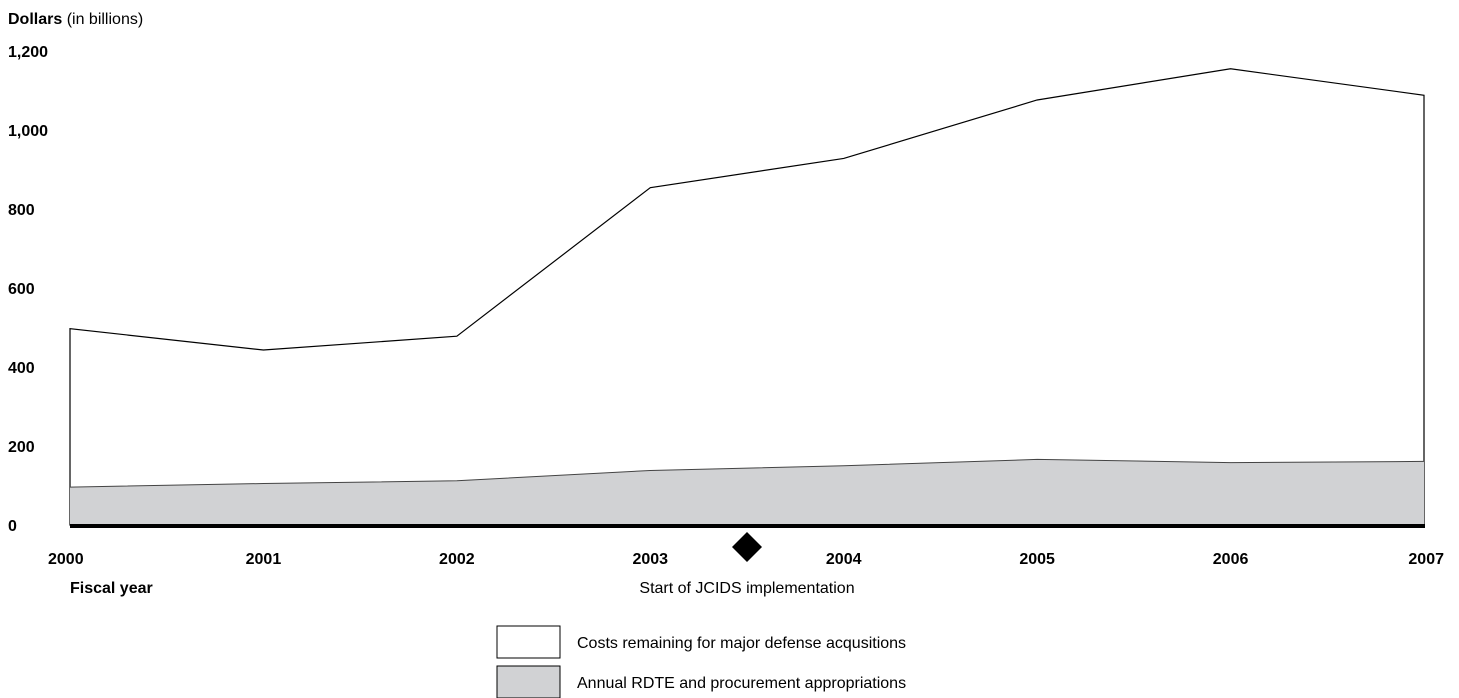  Describe the element at coordinates (528, 642) in the screenshot. I see `legend-swatch-costs-remaining` at that location.